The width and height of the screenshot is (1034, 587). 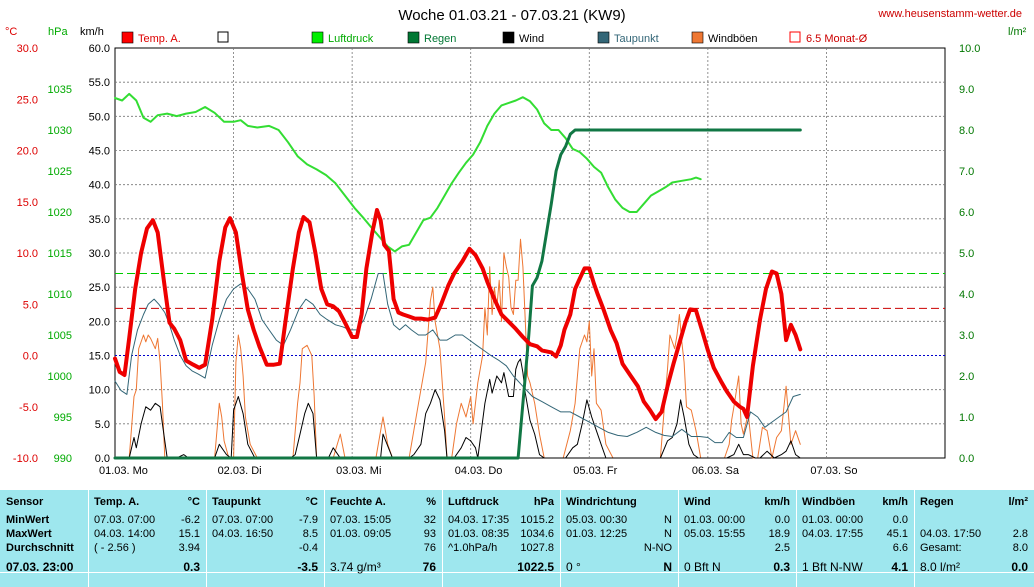 What do you see at coordinates (99, 83) in the screenshot?
I see `wind-tick-label: 55.0` at bounding box center [99, 83].